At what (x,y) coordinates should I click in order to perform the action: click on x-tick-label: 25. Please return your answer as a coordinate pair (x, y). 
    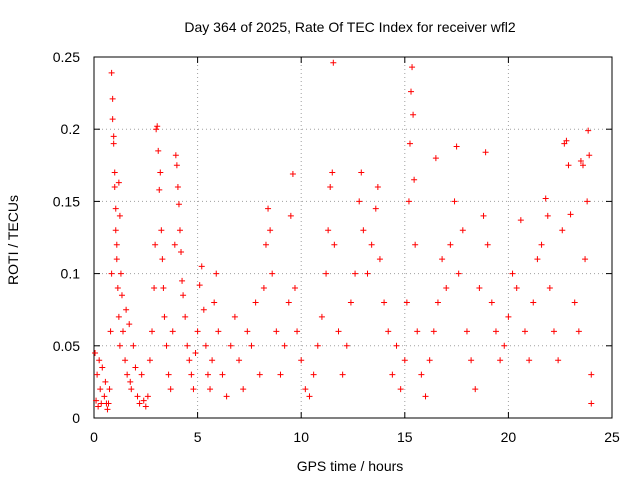
    Looking at the image, I should click on (612, 437).